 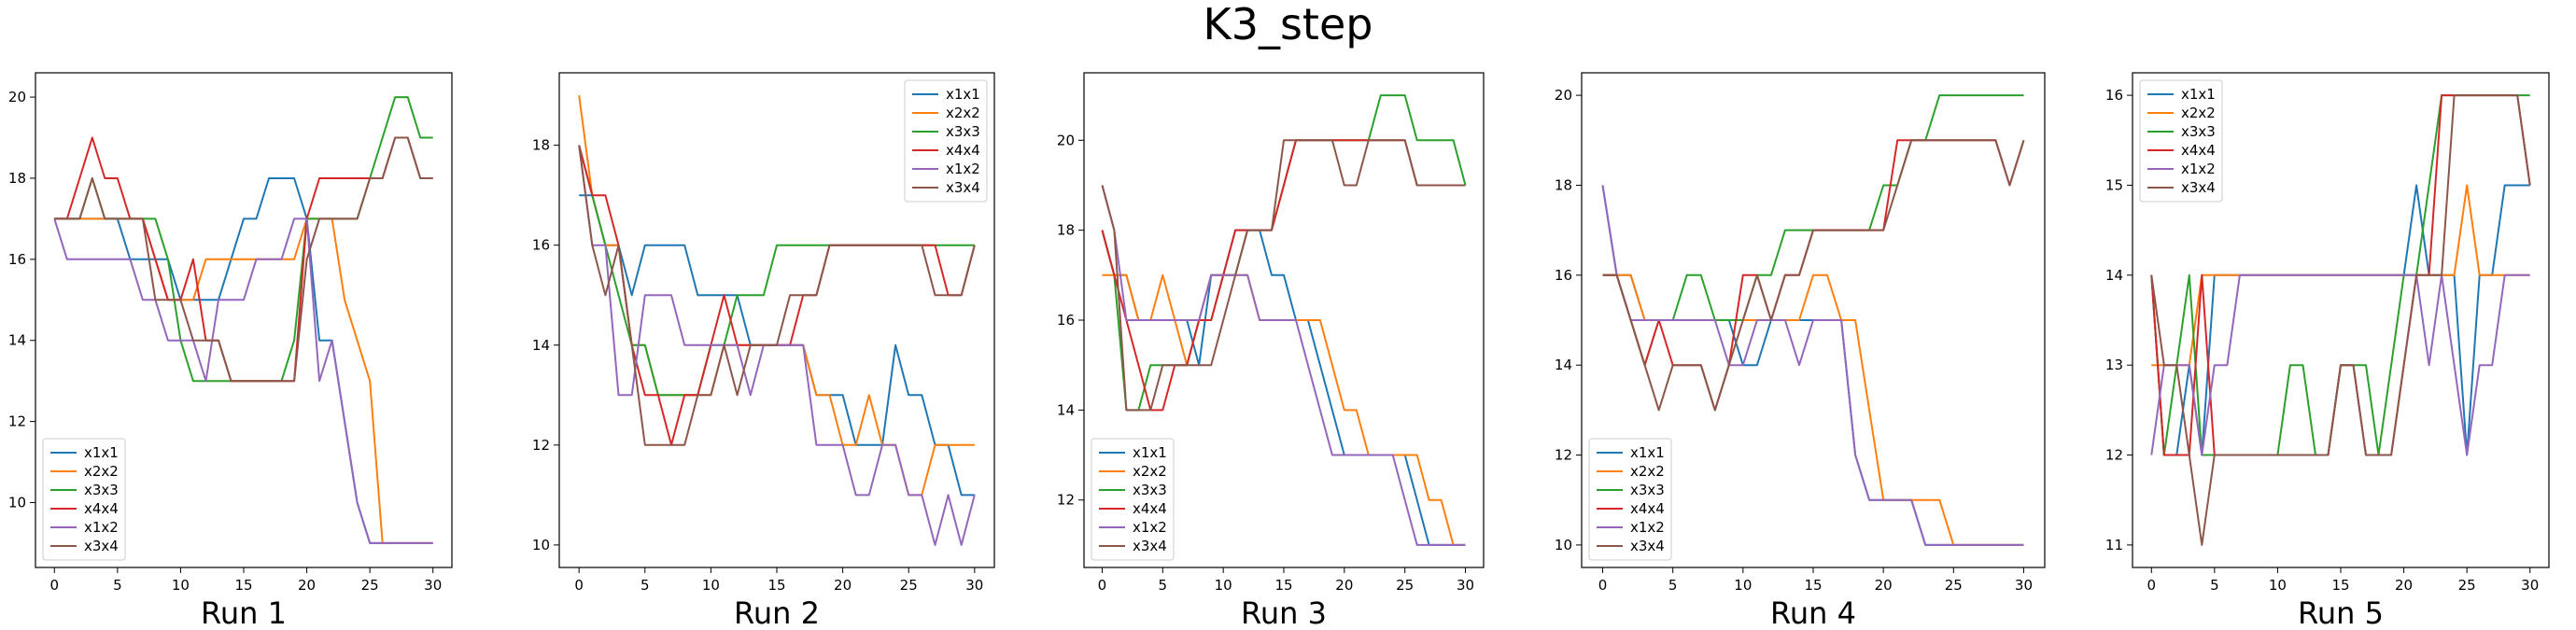 What do you see at coordinates (777, 612) in the screenshot?
I see `x-axis-label: Run 2` at bounding box center [777, 612].